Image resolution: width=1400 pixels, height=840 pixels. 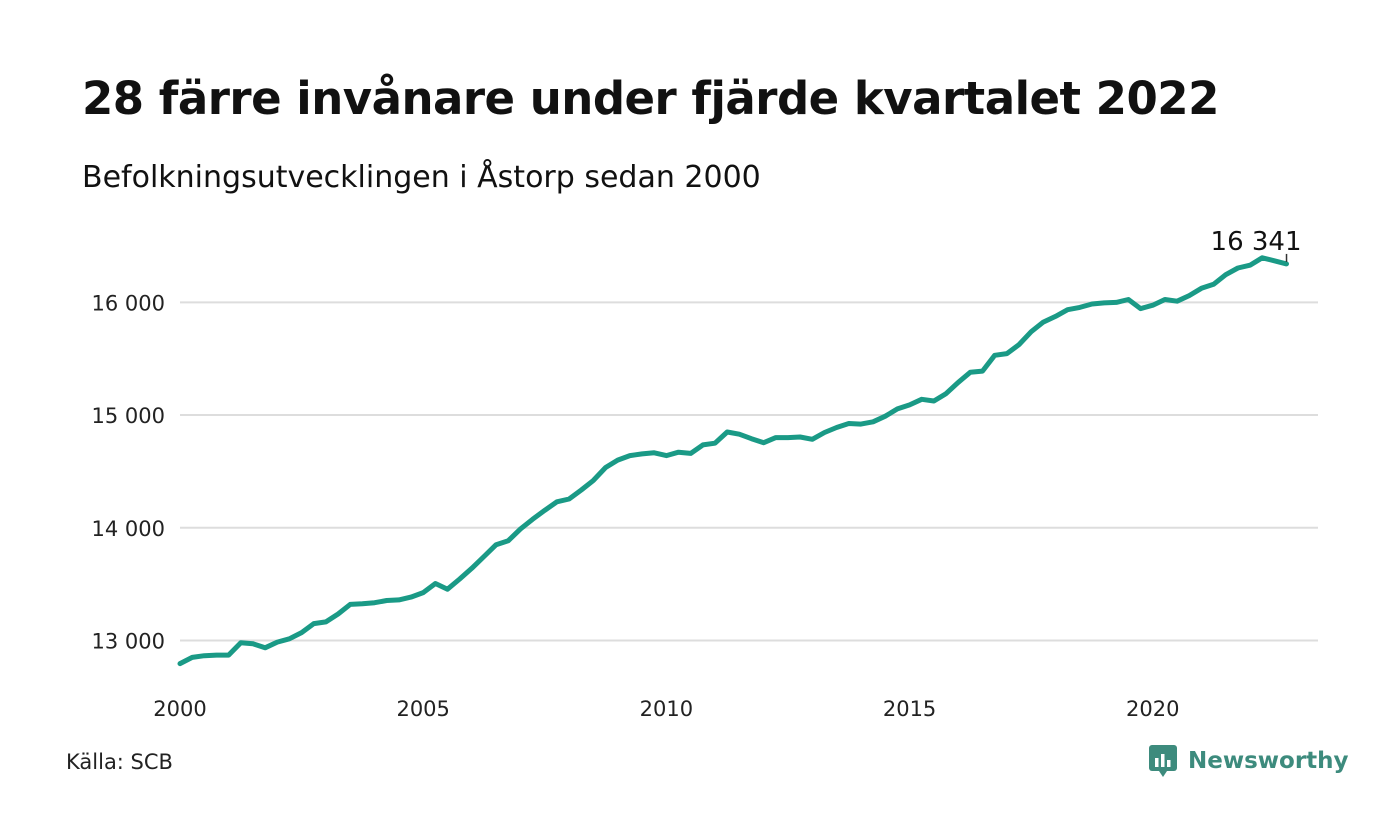 I want to click on newsworthy-logo: Newsworthy, so click(x=1248, y=761).